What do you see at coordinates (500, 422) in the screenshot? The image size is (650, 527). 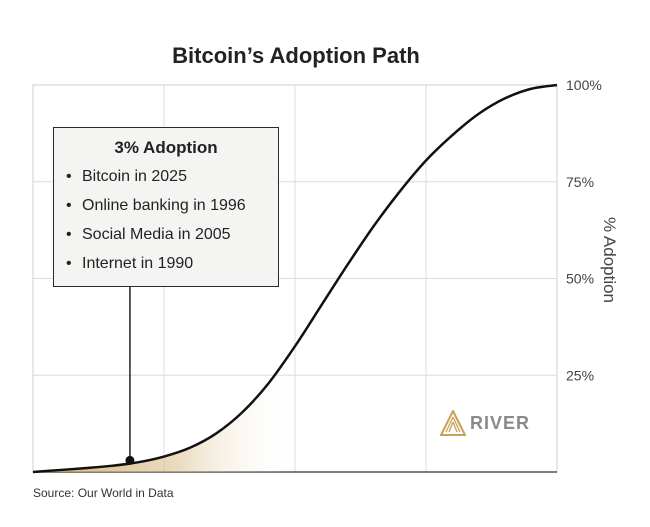 I see `brand-name: RIVER` at bounding box center [500, 422].